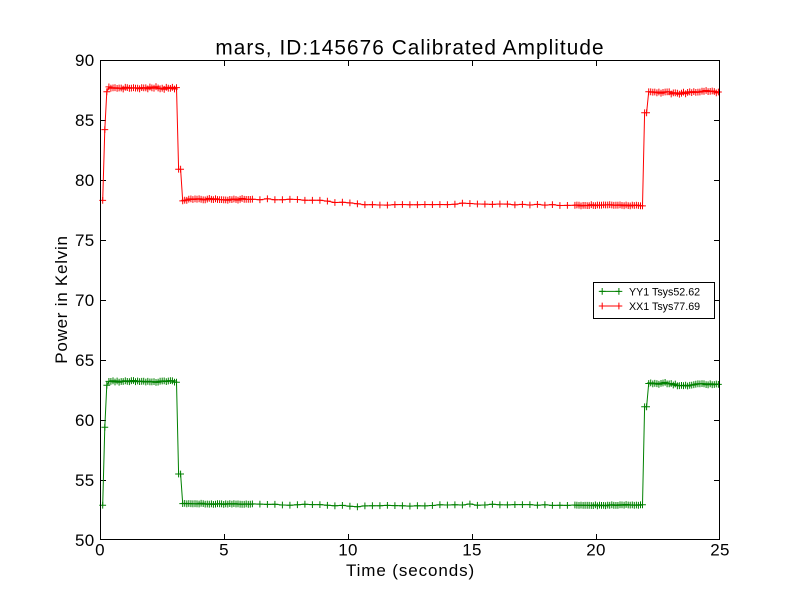 The height and width of the screenshot is (600, 800). I want to click on svg-text: 0, so click(100, 550).